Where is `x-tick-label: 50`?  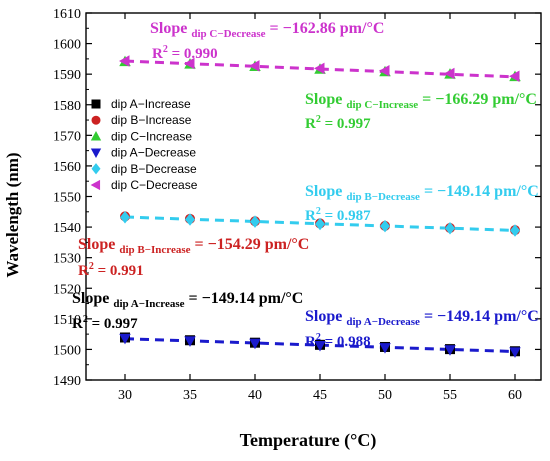
x-tick-label: 50 is located at coordinates (385, 395).